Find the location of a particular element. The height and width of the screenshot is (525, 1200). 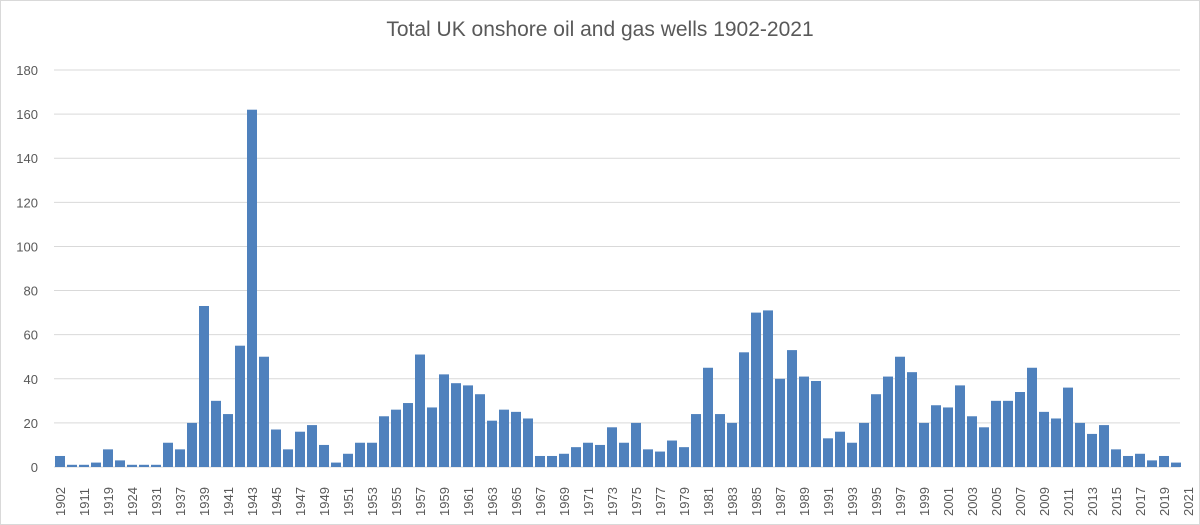

bar-2012 is located at coordinates (1080, 444).